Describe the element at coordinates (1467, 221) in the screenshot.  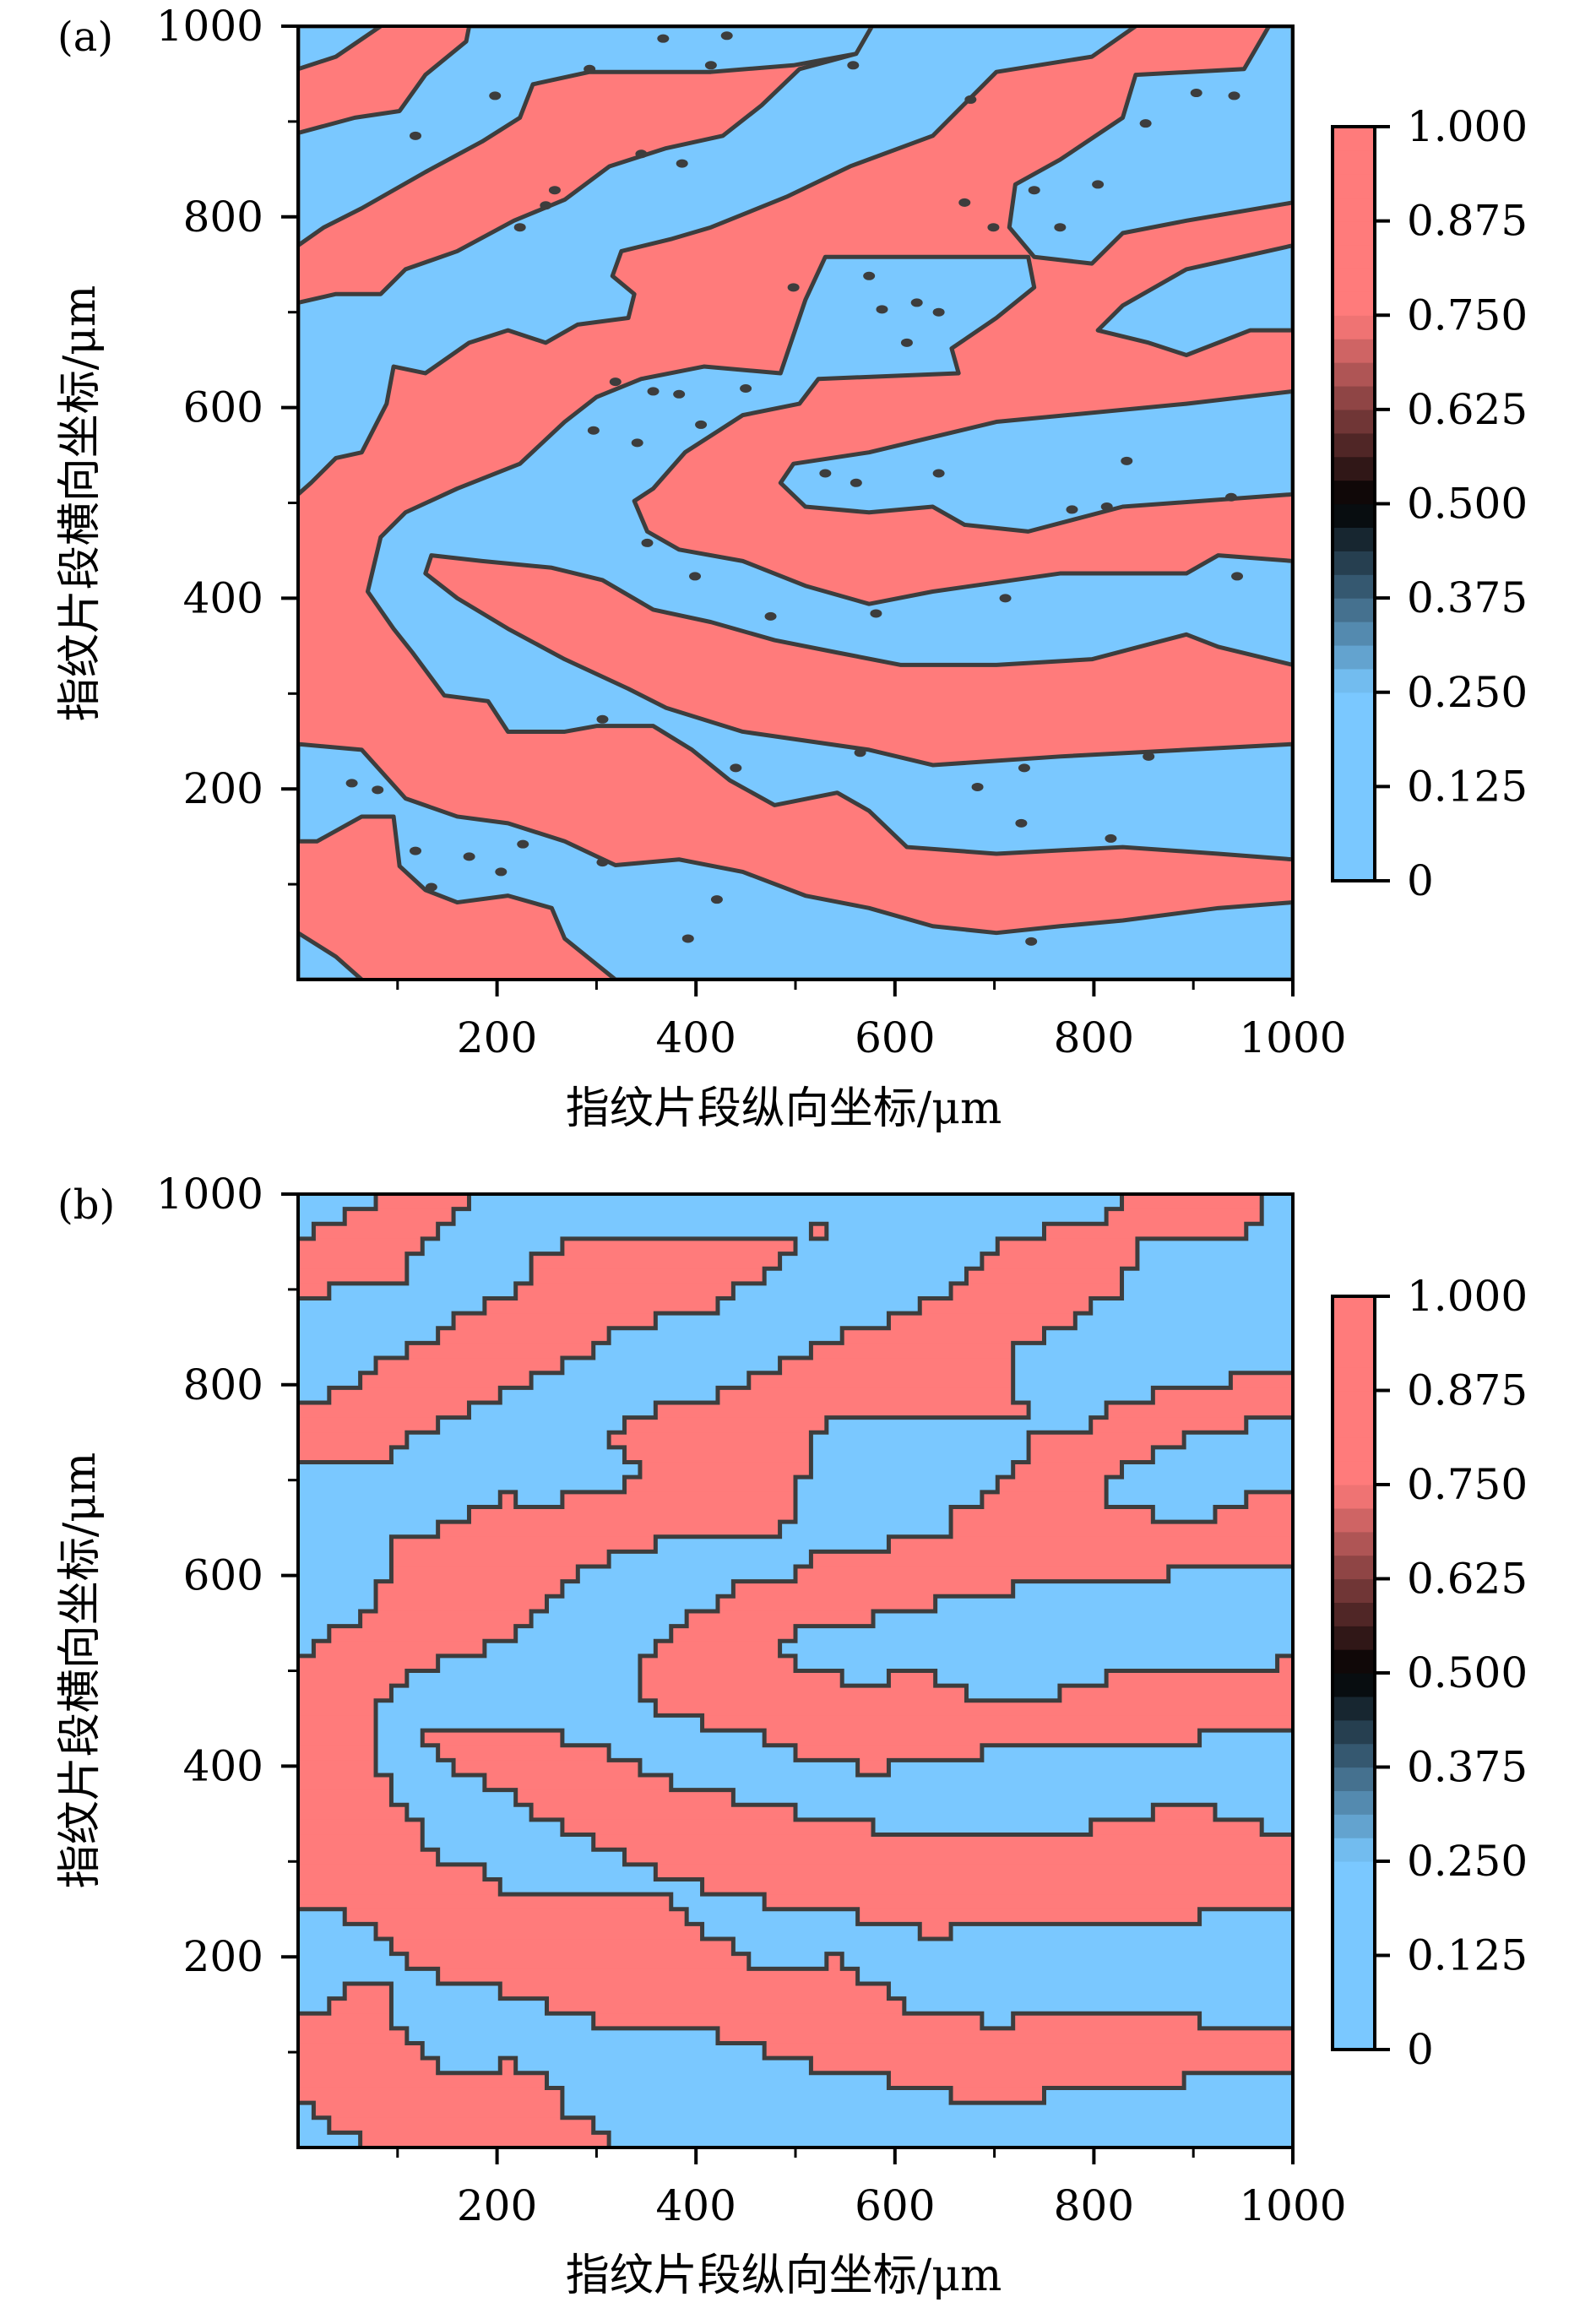
I see `colorbar-tick-label: 0.875` at that location.